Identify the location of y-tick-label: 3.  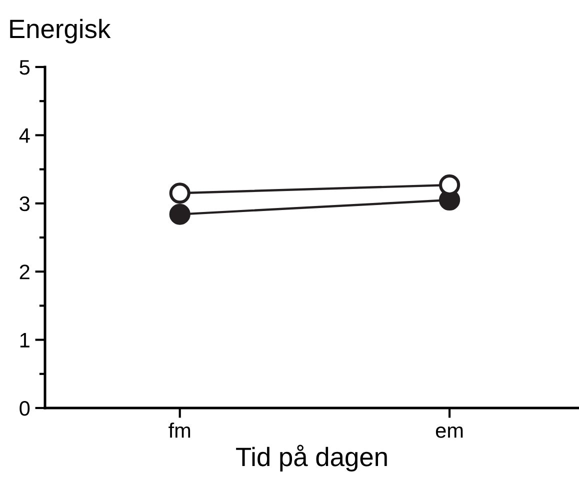
(25, 204).